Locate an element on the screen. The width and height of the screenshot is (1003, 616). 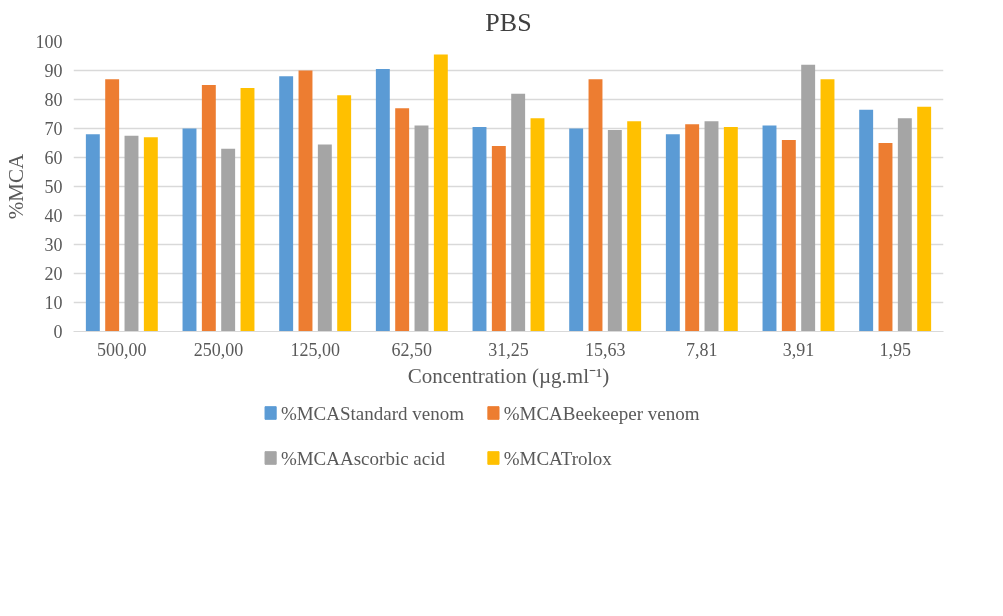
y-tick-label: 50 is located at coordinates (53, 187).